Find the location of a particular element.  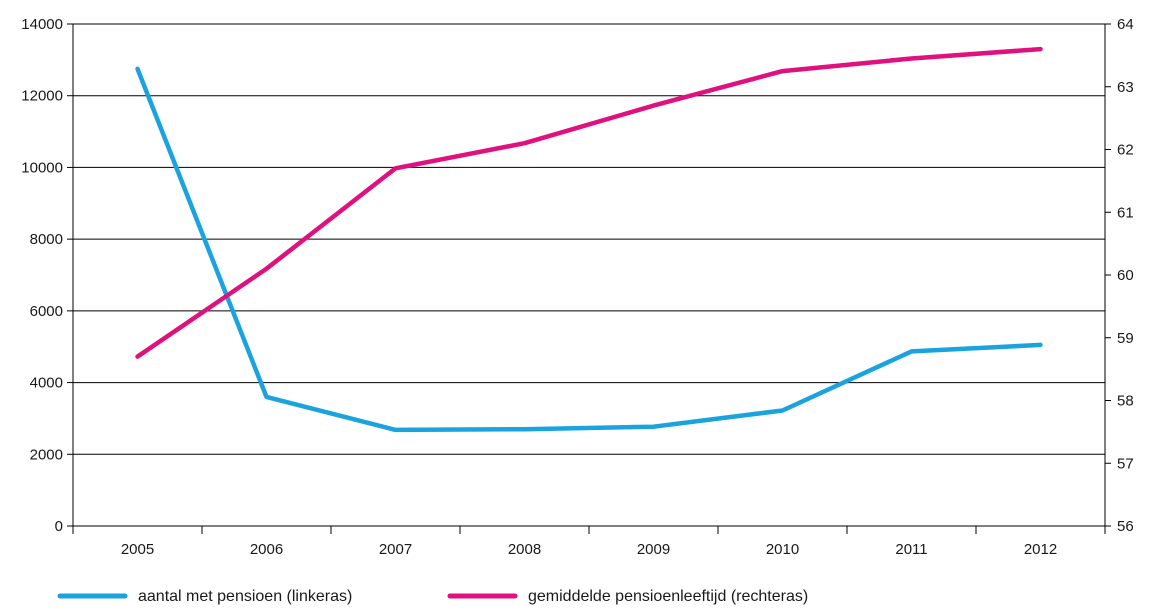

right-tick-label: 58 is located at coordinates (1125, 401).